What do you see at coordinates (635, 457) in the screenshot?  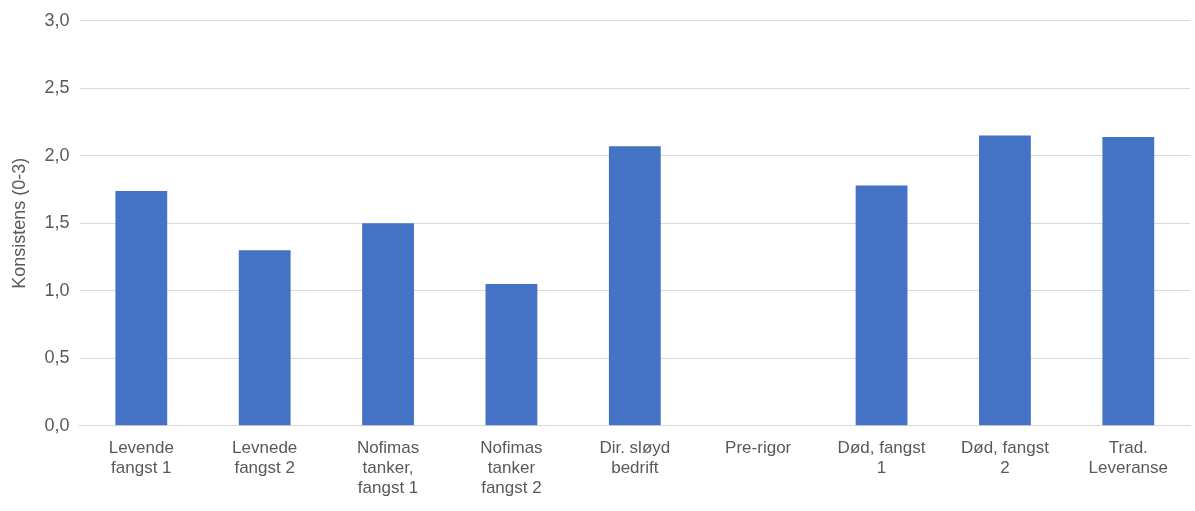 I see `x-tick-label: Dir. sløyd bedrift` at bounding box center [635, 457].